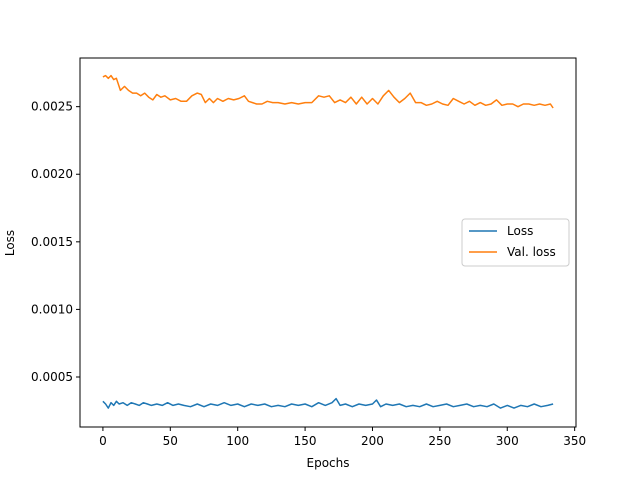 This screenshot has height=480, width=640. What do you see at coordinates (305, 441) in the screenshot?
I see `x-tick-label: 150` at bounding box center [305, 441].